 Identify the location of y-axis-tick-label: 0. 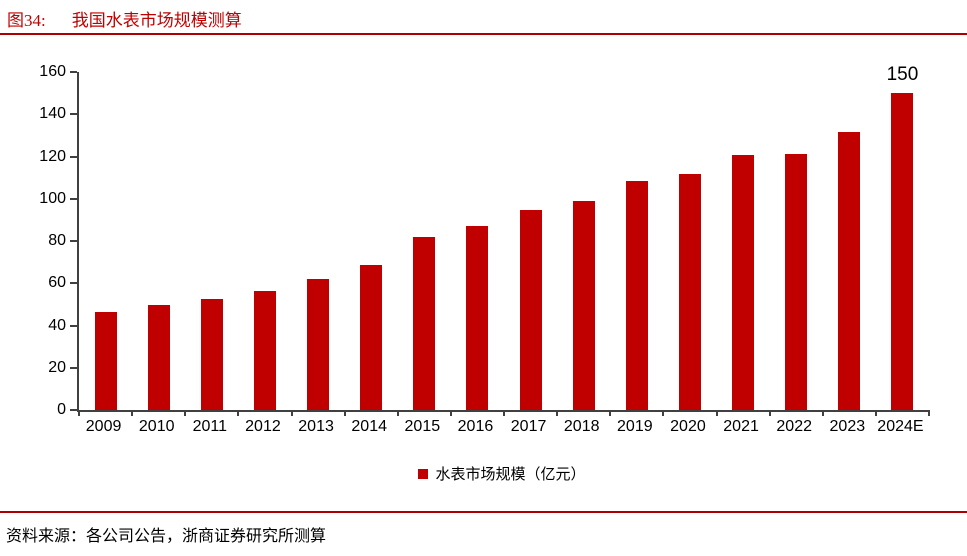
(61, 409).